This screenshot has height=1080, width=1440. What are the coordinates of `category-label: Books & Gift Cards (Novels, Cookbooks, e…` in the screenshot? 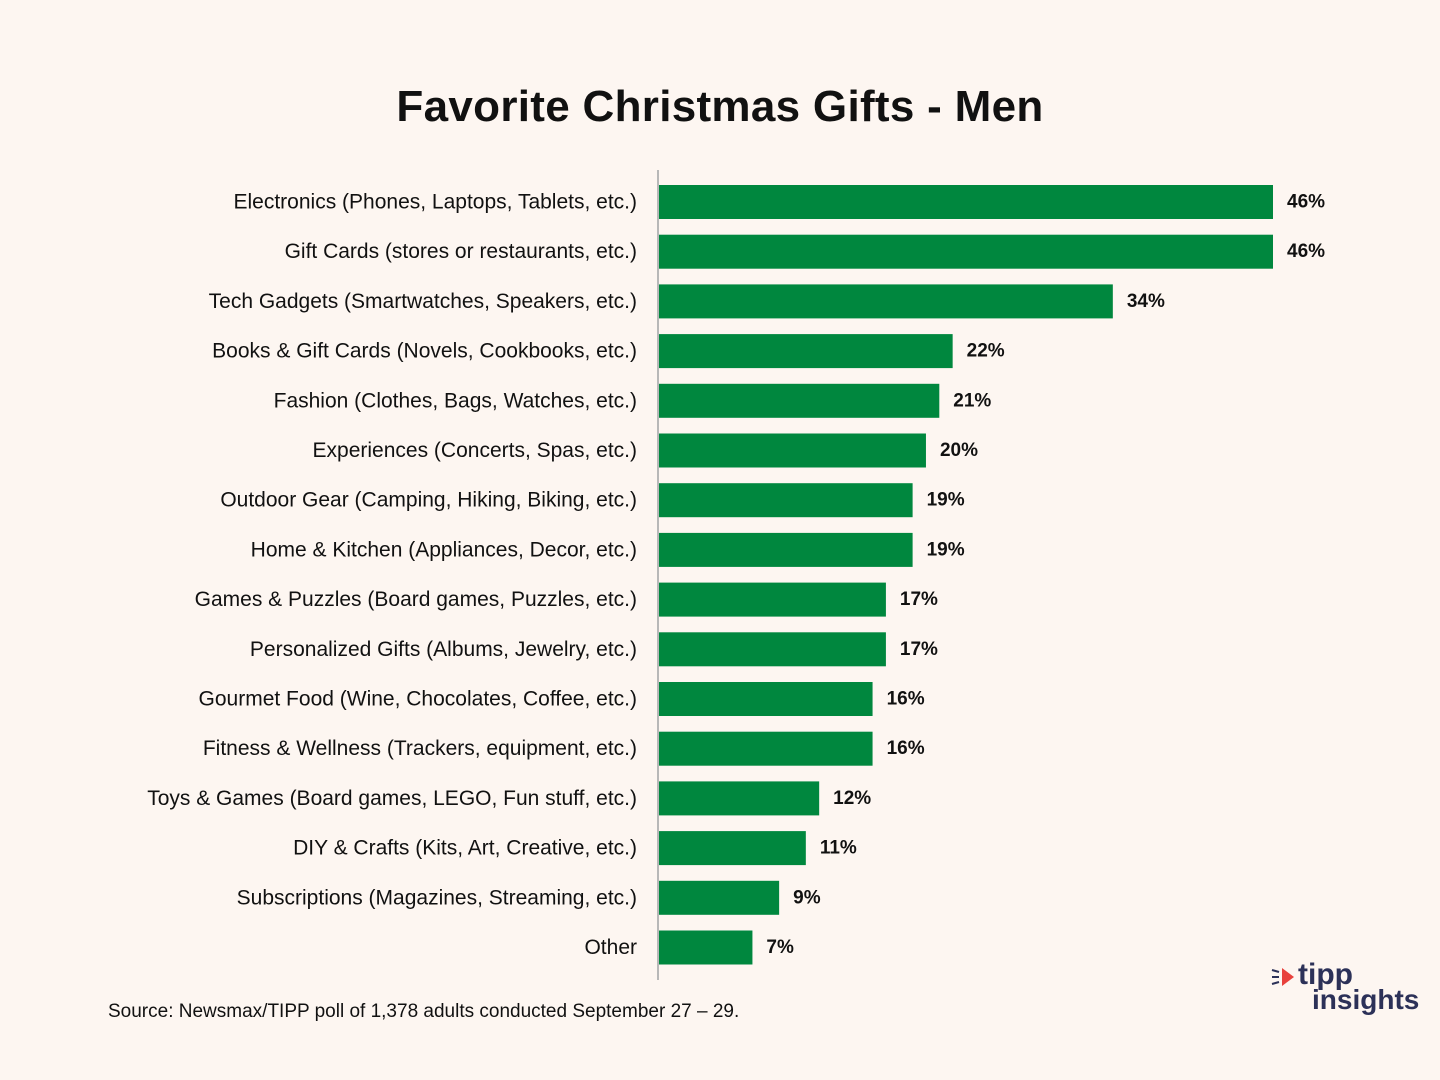 It's located at (424, 351).